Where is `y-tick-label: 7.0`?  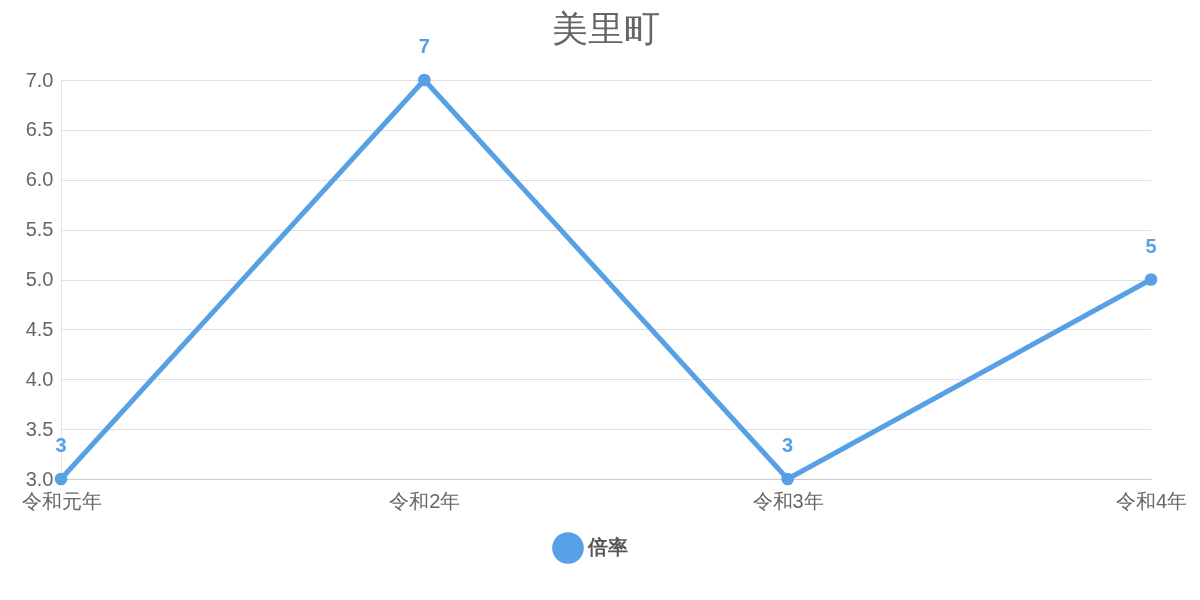 y-tick-label: 7.0 is located at coordinates (39, 79).